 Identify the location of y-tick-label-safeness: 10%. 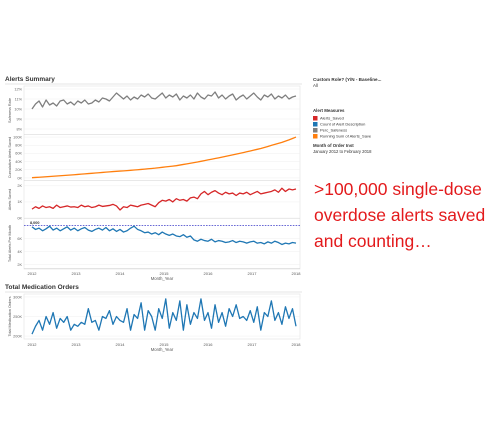
(18, 109).